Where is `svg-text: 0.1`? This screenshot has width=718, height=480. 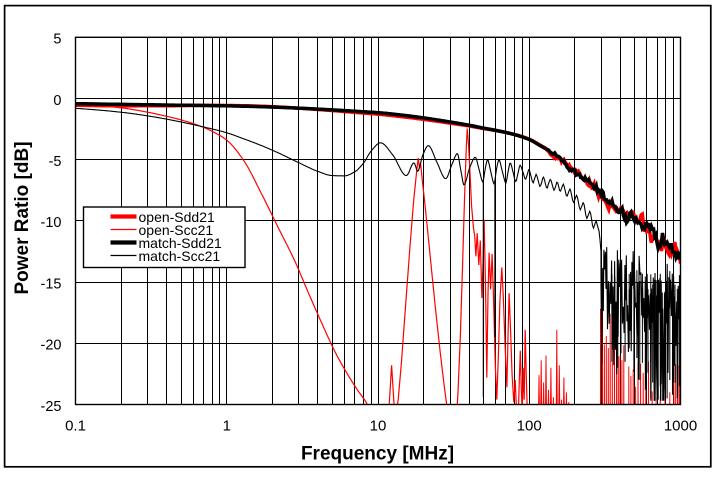 svg-text: 0.1 is located at coordinates (75, 426).